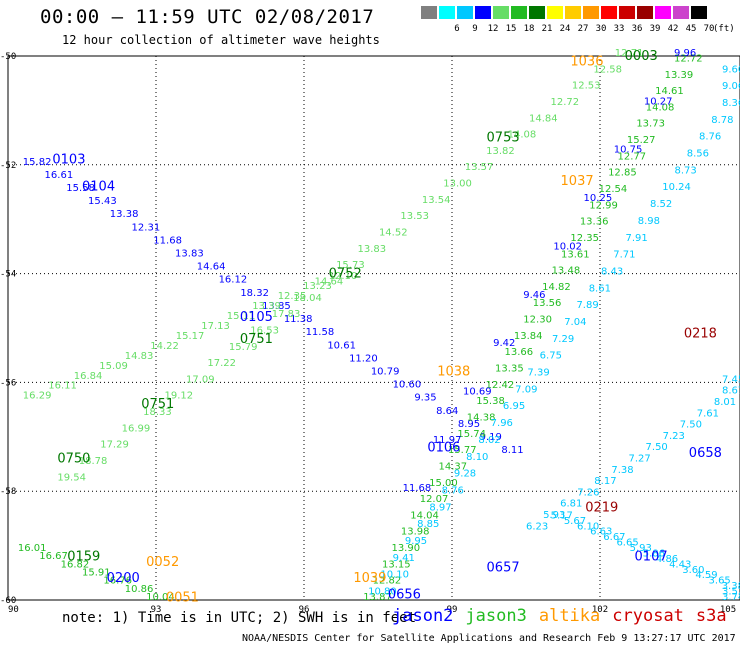  What do you see at coordinates (500, 151) in the screenshot?
I see `wave-height-value: 13.82` at bounding box center [500, 151].